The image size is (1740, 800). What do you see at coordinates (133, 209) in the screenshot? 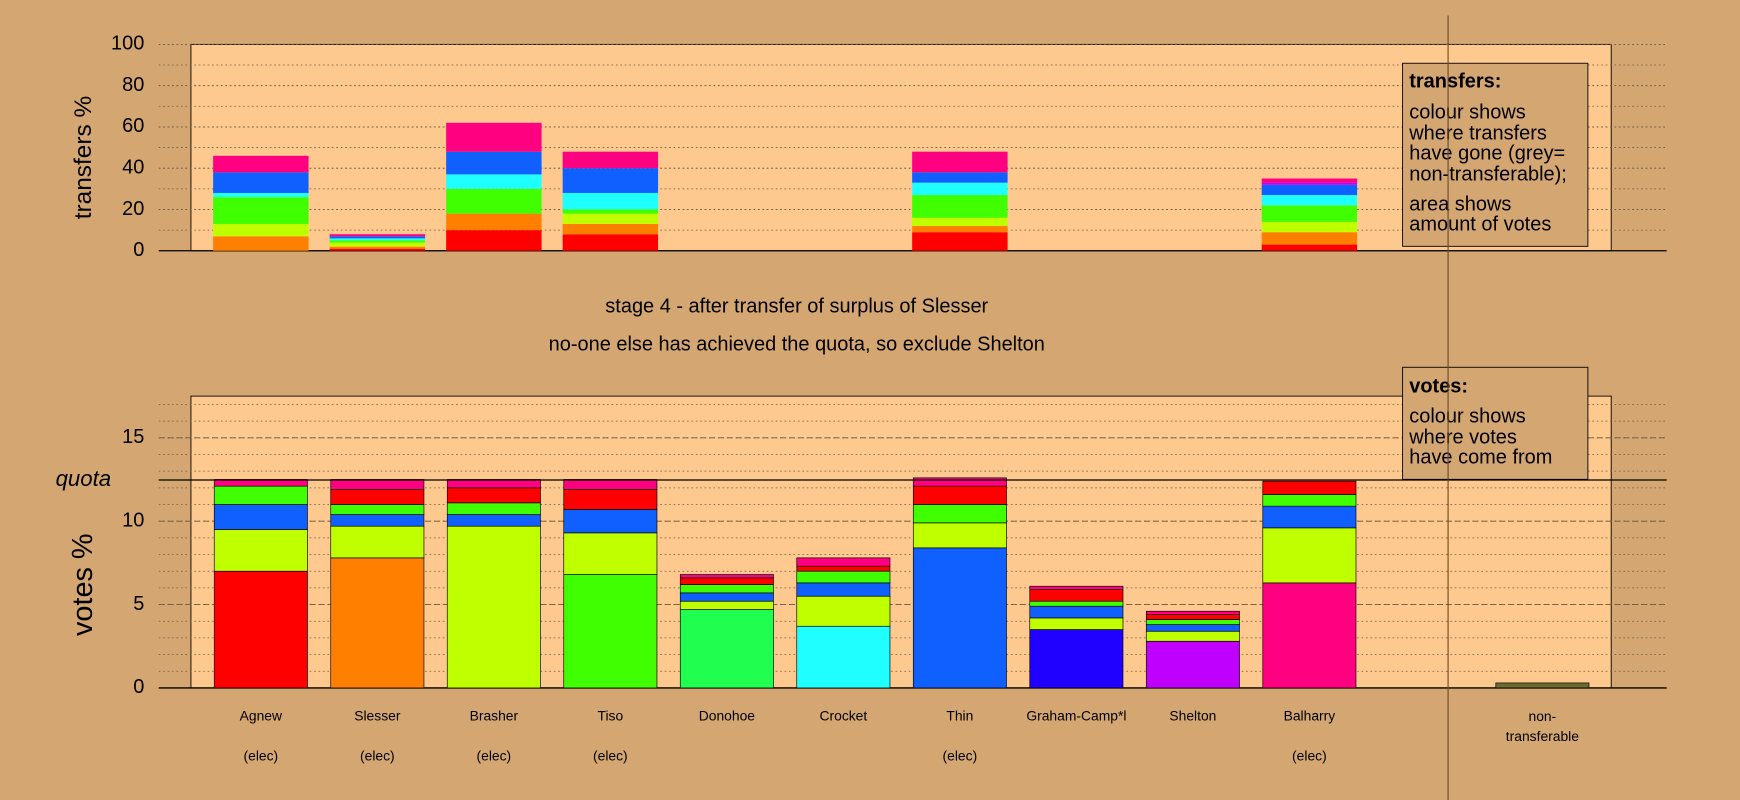
I see `y-tick-label: 20` at bounding box center [133, 209].